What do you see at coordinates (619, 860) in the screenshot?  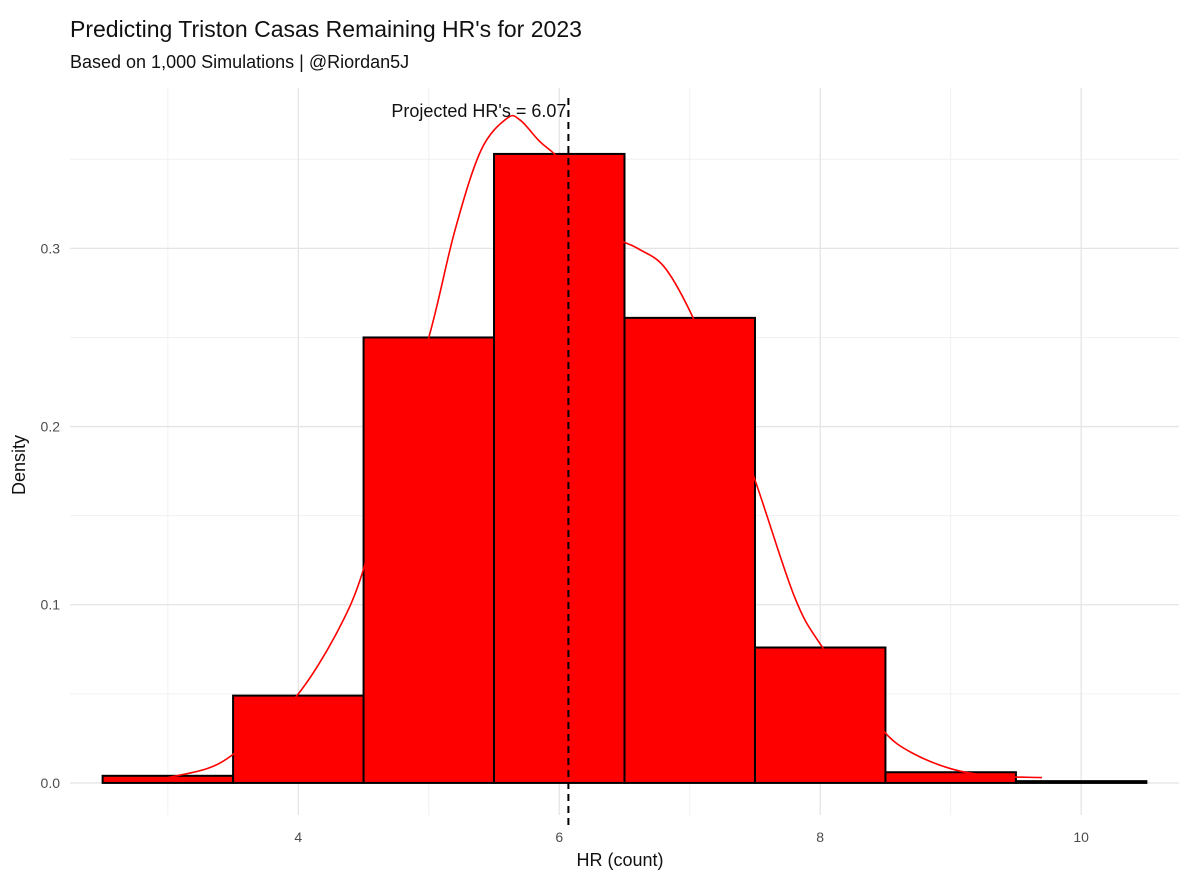 I see `x-axis-label: HR (count)` at bounding box center [619, 860].